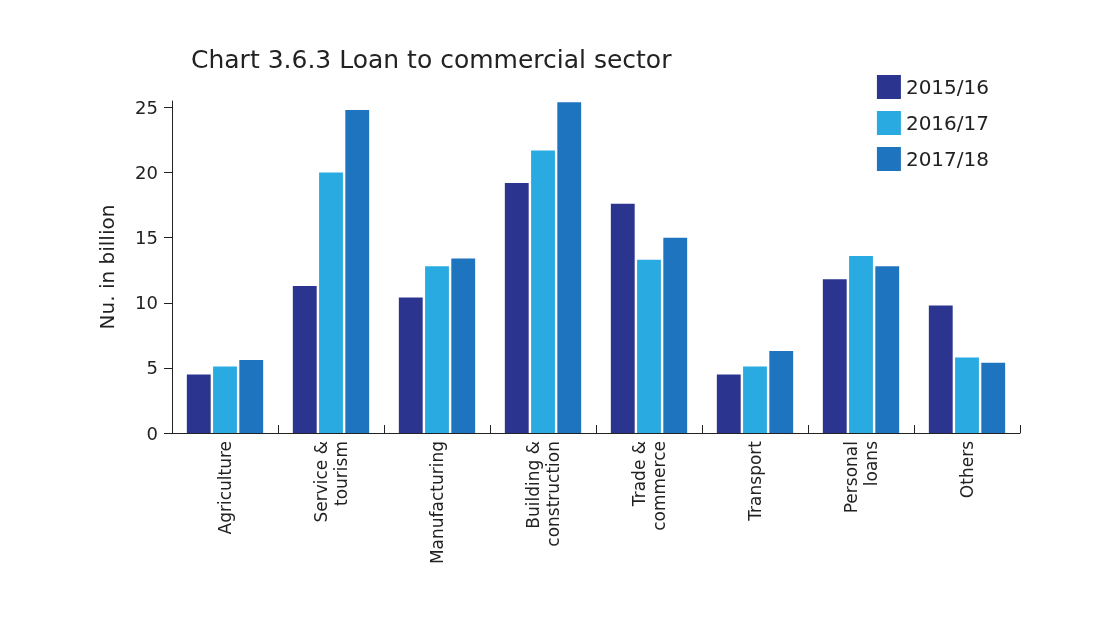 This screenshot has height=617, width=1116. What do you see at coordinates (947, 123) in the screenshot?
I see `legend-label: 2016/17` at bounding box center [947, 123].